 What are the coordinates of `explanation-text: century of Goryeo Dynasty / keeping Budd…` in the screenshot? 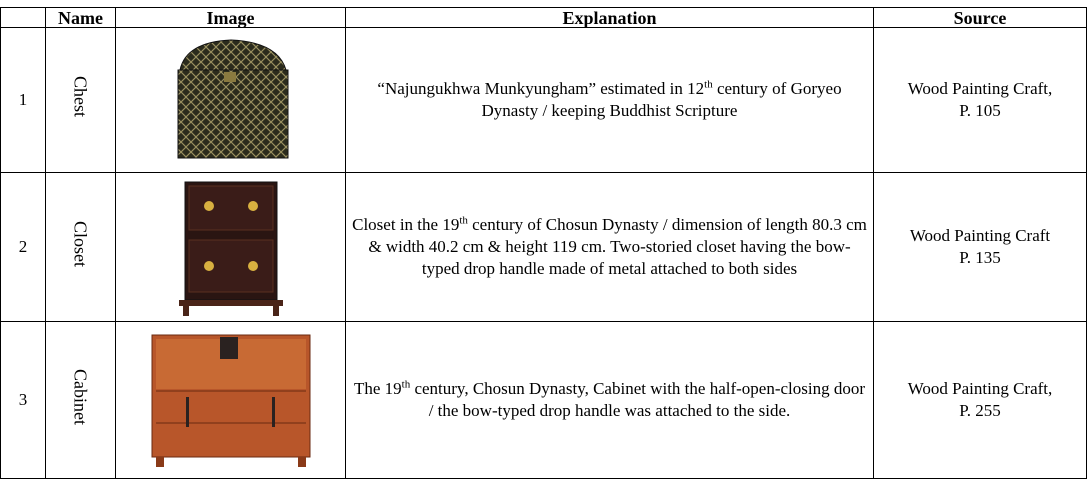 It's located at (661, 99).